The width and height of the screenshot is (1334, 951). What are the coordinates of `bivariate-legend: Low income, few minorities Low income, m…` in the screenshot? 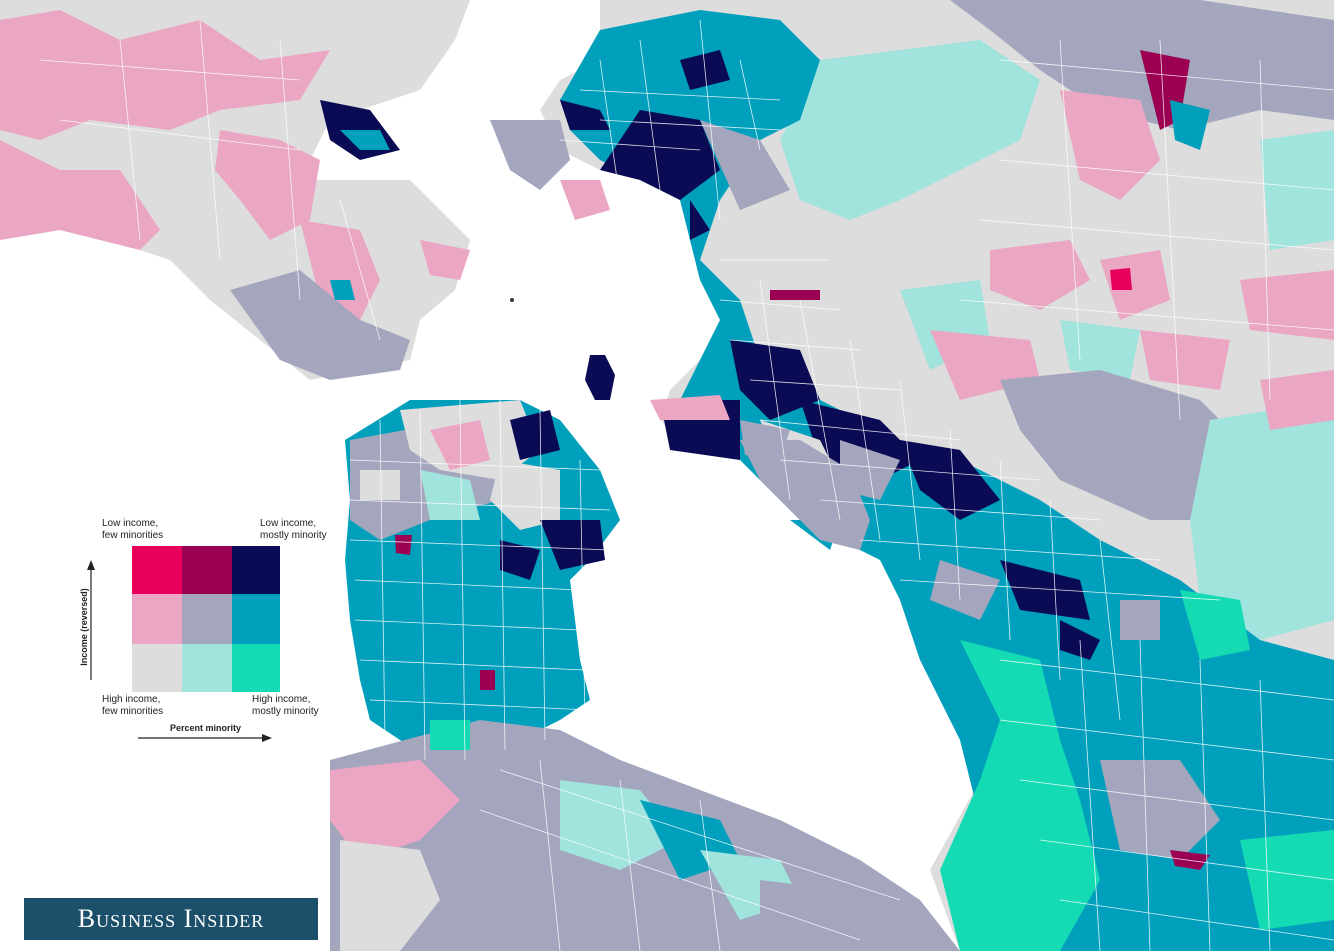 It's located at (205, 630).